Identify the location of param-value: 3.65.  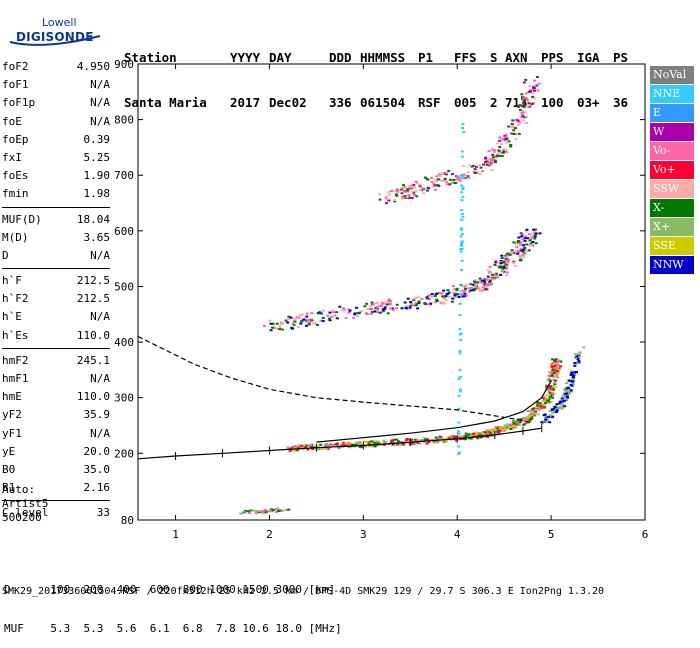
(97, 237).